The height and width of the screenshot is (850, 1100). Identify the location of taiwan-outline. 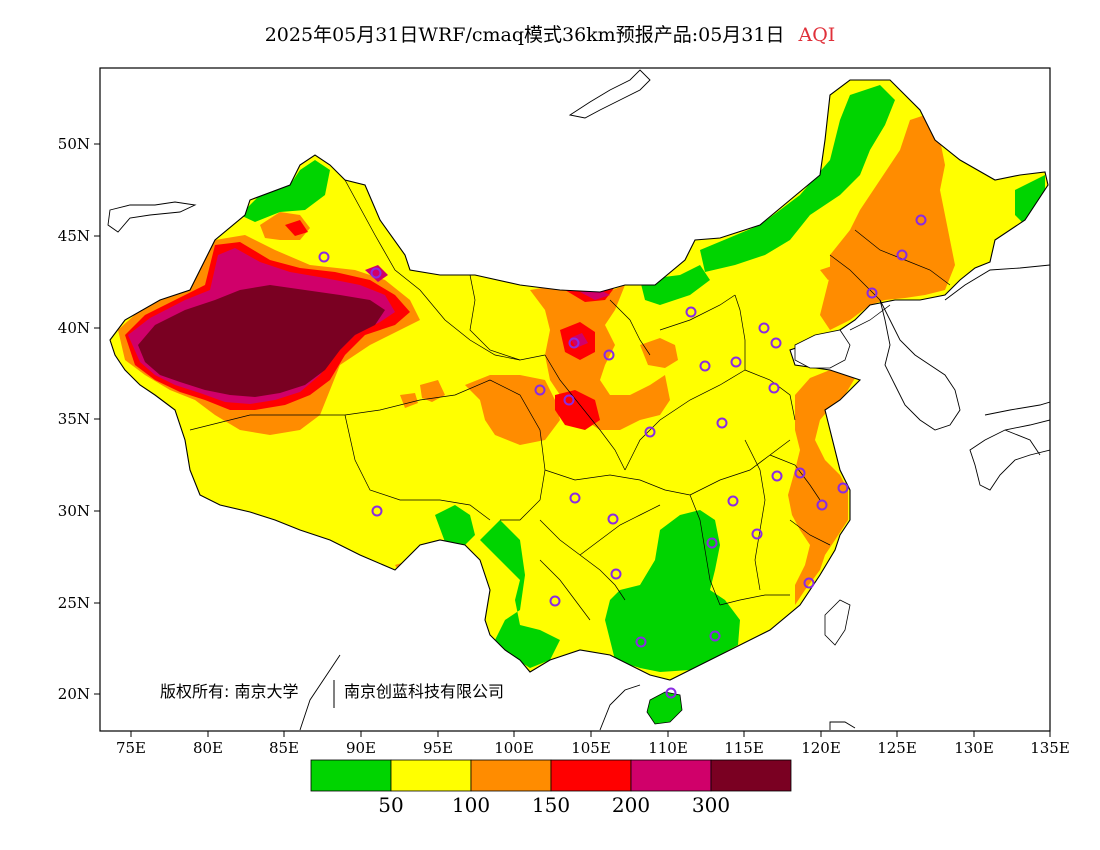
(837, 622).